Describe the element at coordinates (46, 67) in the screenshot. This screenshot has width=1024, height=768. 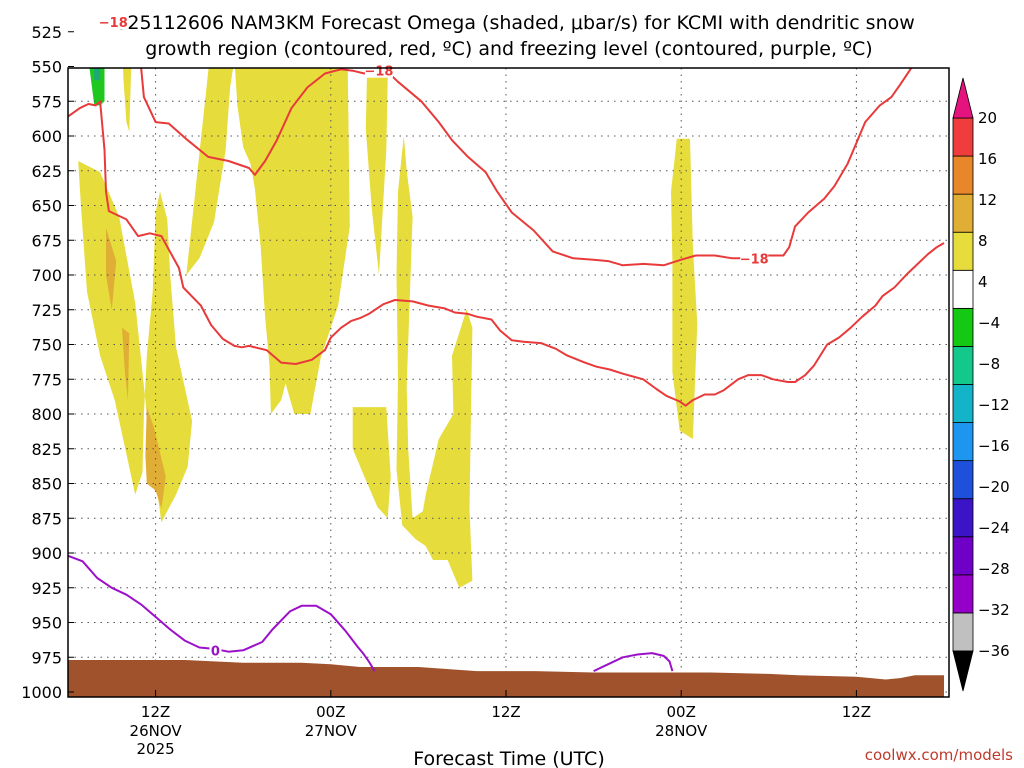
I see `ytick-label-550: 550` at that location.